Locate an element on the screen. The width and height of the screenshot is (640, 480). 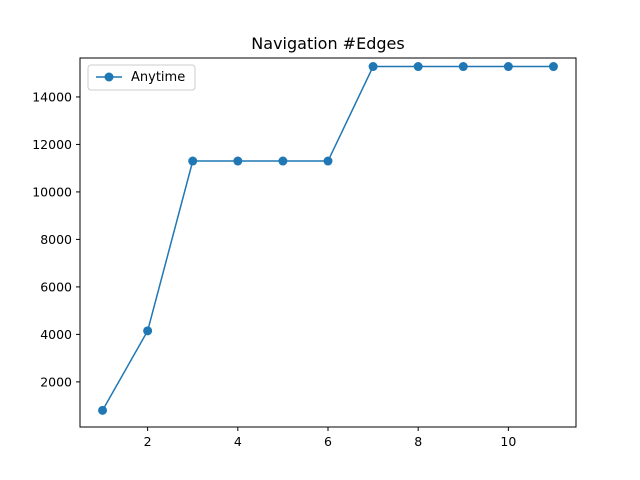
x-tick-label: 8 is located at coordinates (418, 441).